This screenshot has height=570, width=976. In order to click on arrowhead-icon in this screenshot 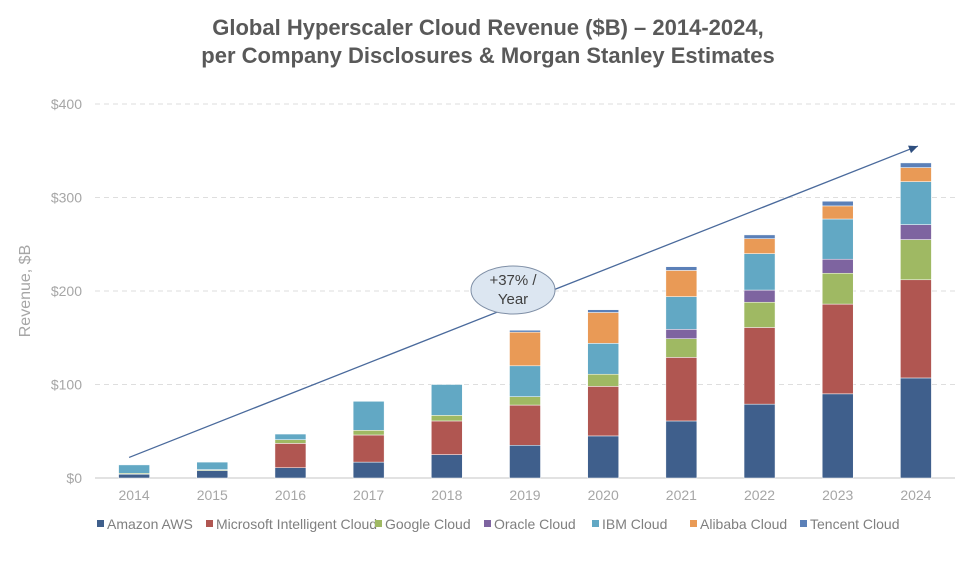, I will do `click(913, 149)`.